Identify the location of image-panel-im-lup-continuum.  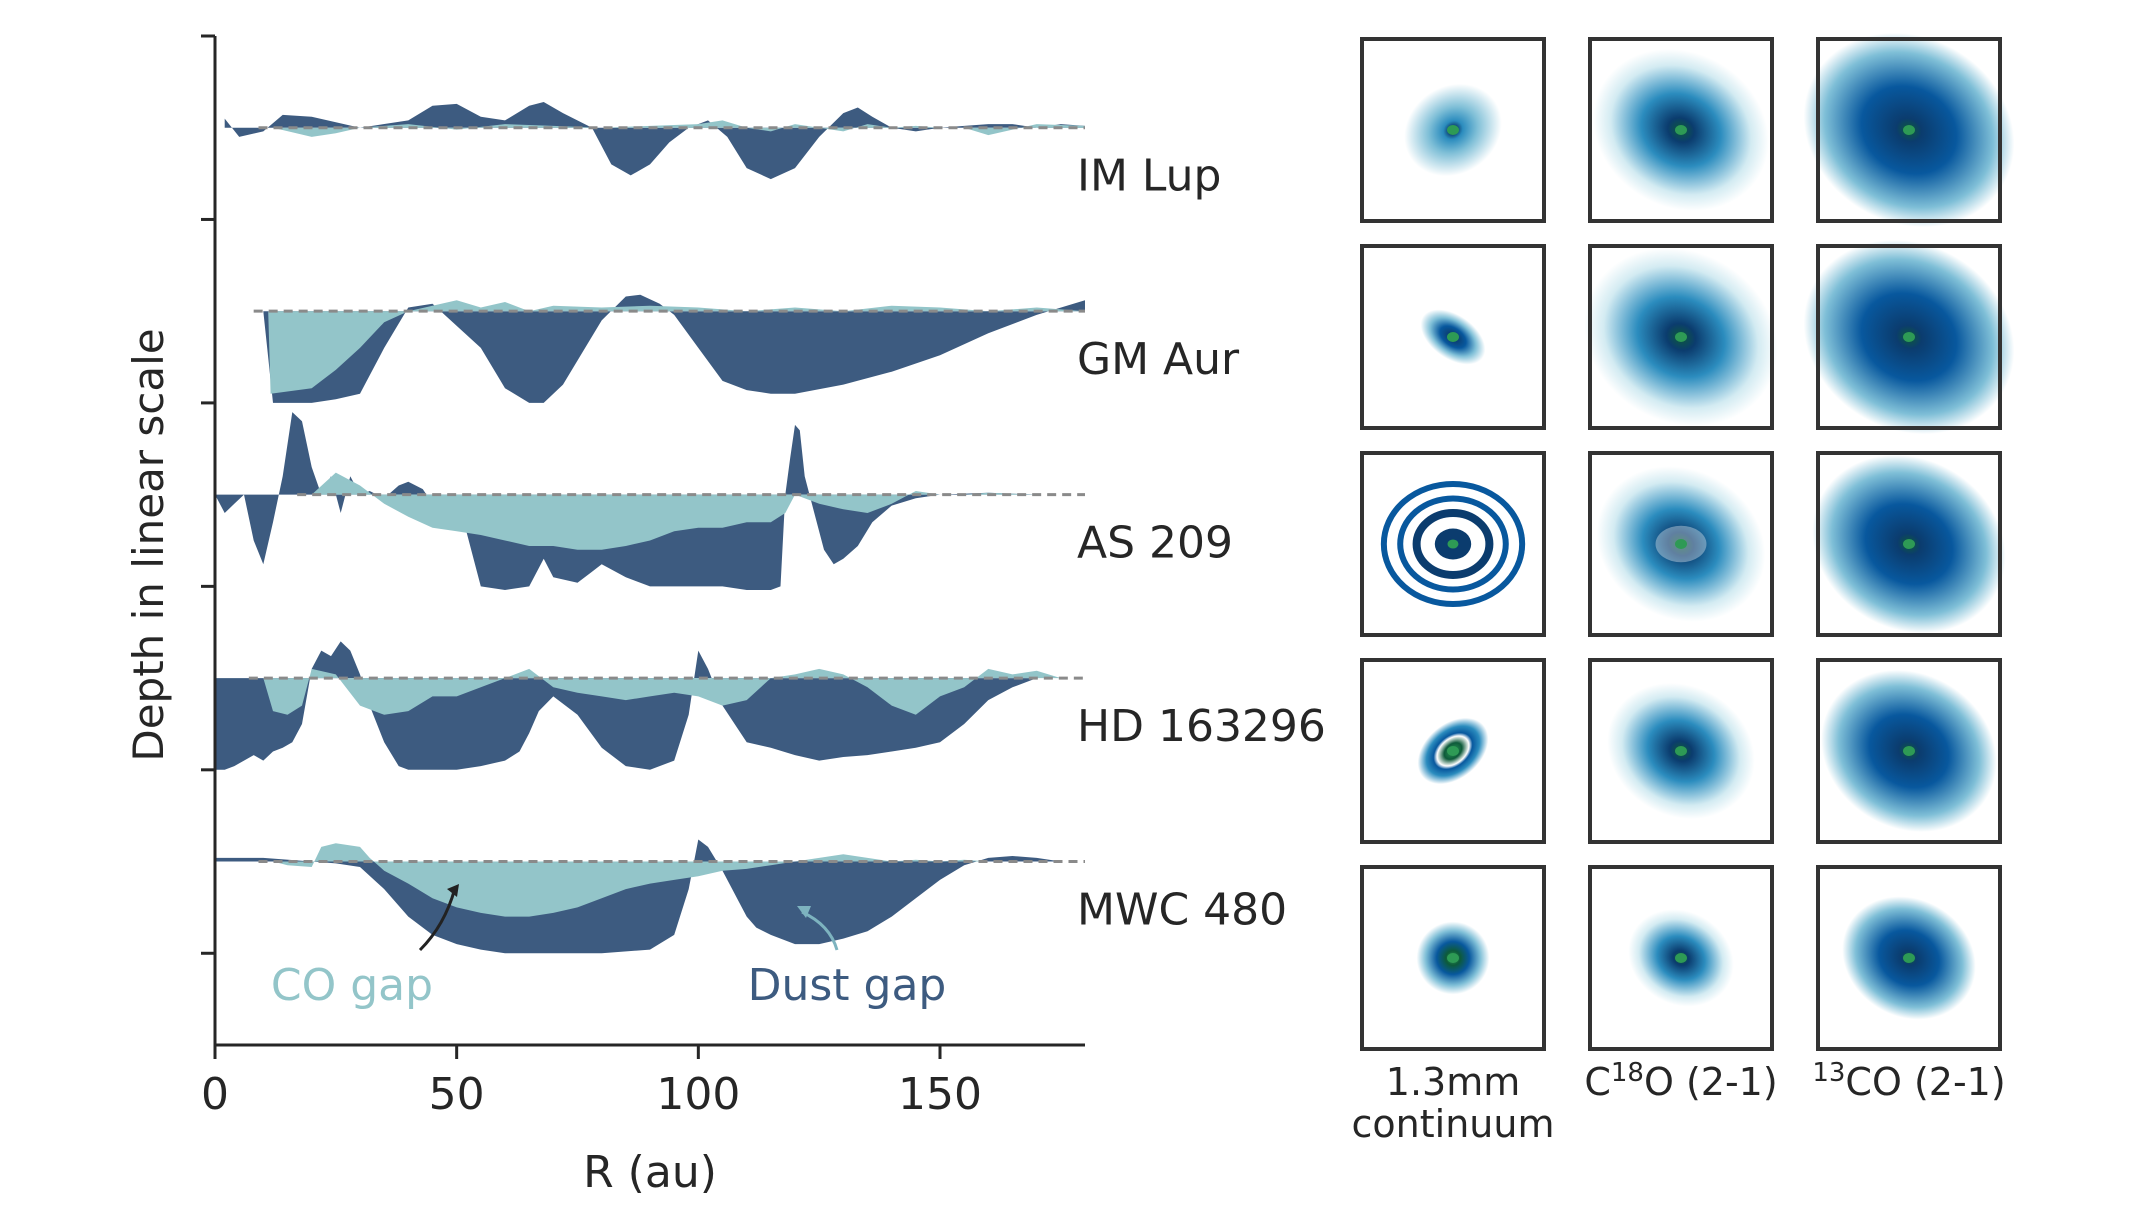
(1453, 130).